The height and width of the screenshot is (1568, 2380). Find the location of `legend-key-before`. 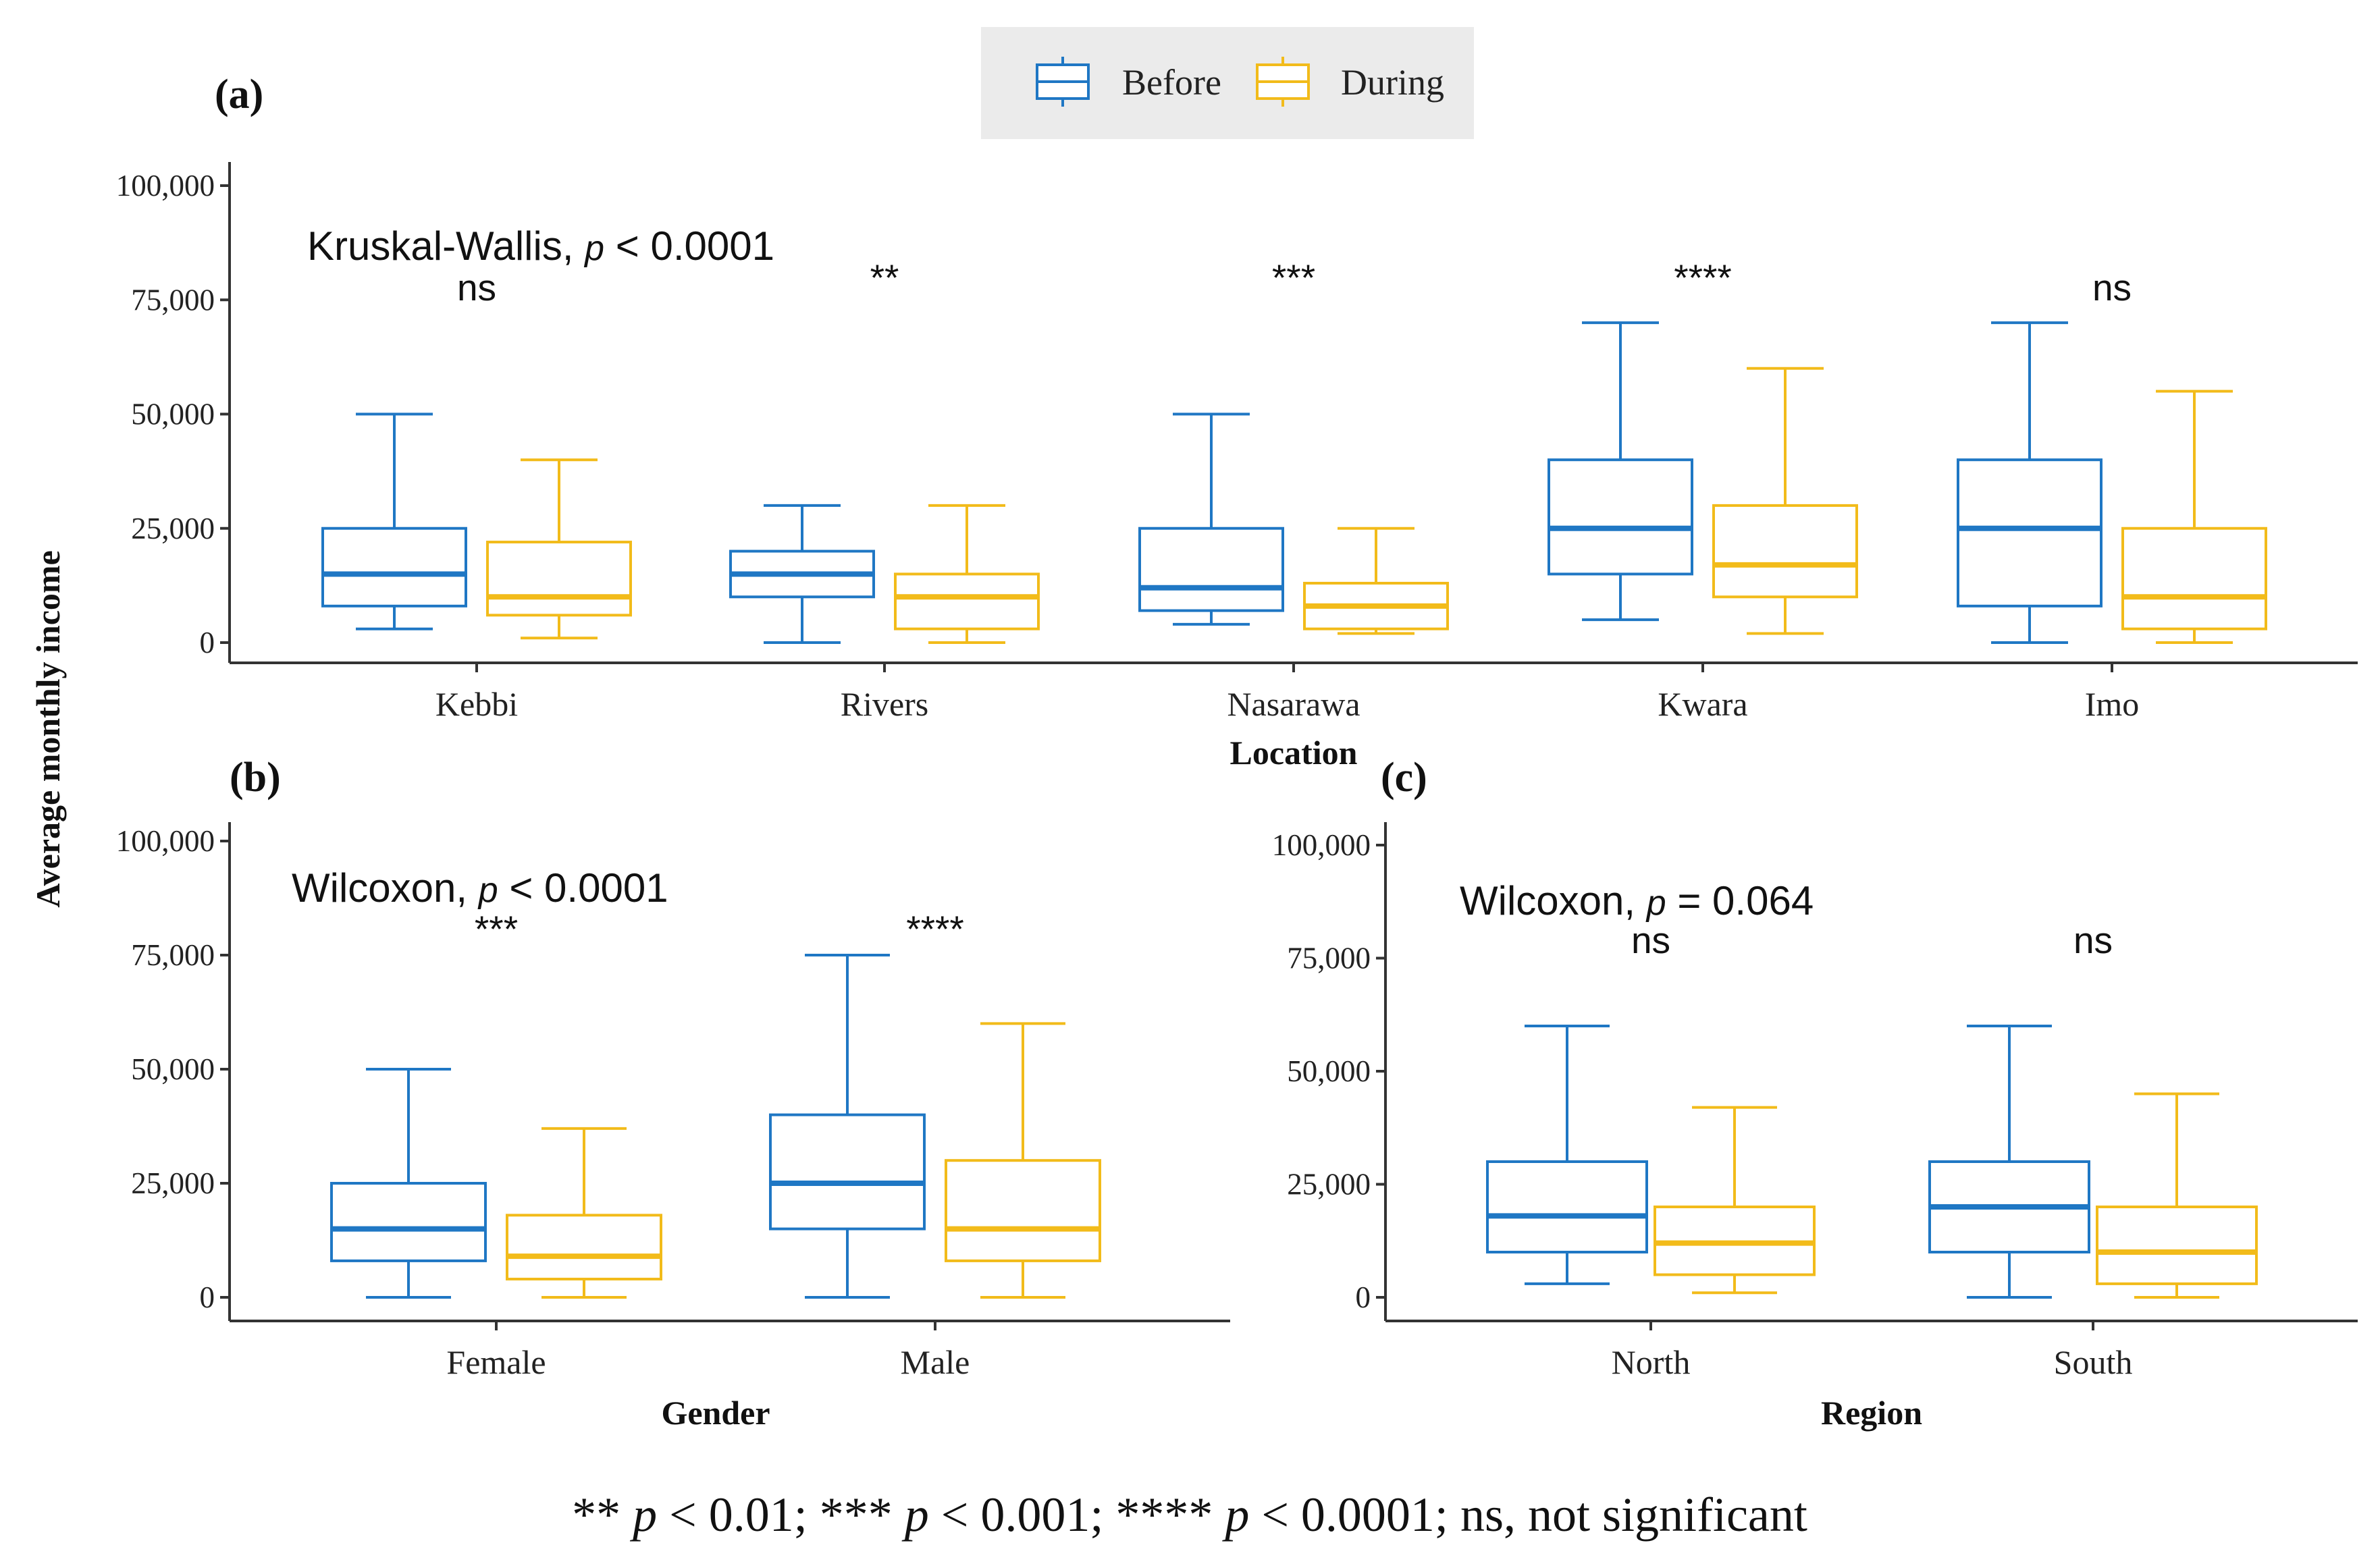

legend-key-before is located at coordinates (1063, 82).